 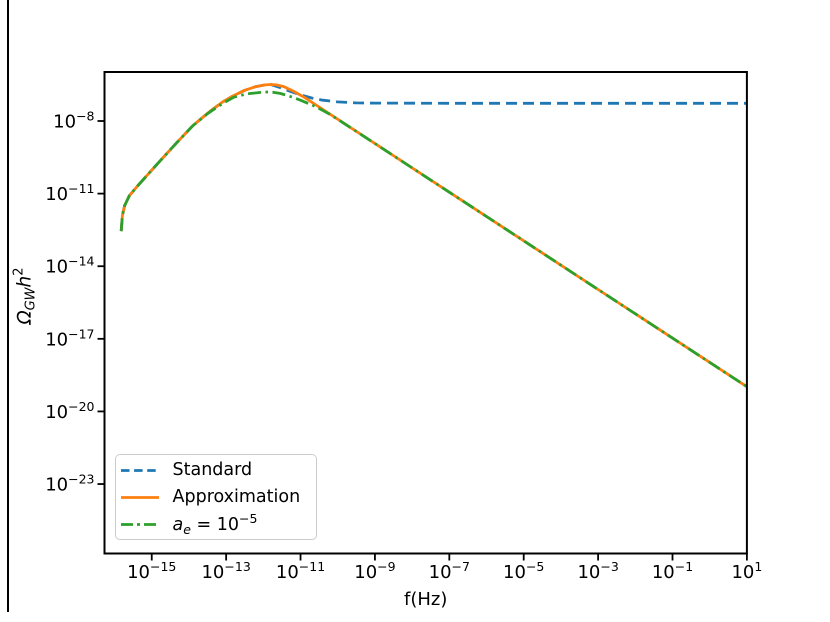 I want to click on y-tick-label: 10−8, so click(x=73, y=121).